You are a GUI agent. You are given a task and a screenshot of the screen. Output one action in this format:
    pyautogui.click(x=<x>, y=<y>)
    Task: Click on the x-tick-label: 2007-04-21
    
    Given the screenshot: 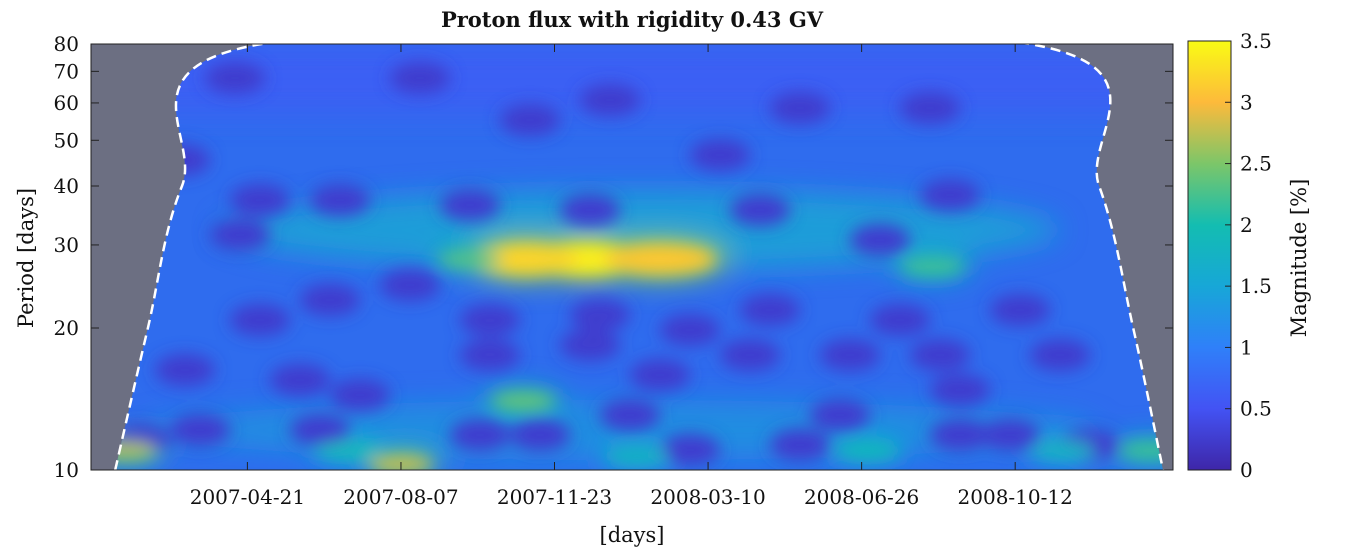 What is the action you would take?
    pyautogui.click(x=247, y=497)
    